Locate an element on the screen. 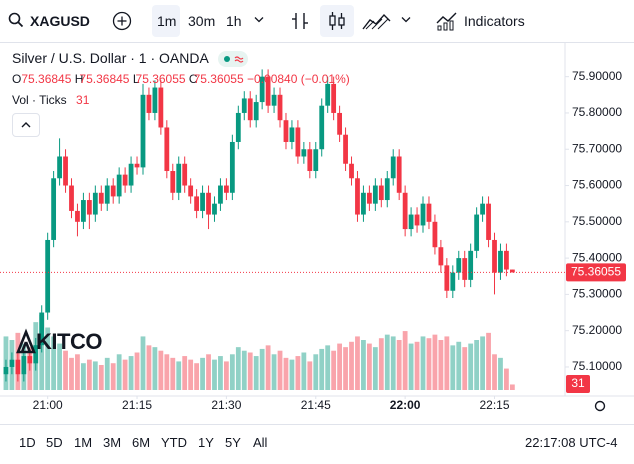 The width and height of the screenshot is (634, 464). range: 1Y is located at coordinates (206, 442).